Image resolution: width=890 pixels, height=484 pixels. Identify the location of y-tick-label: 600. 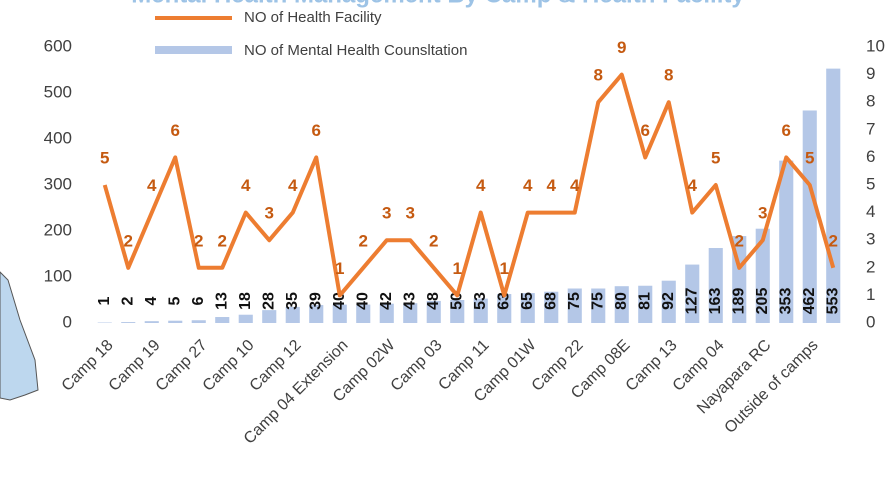
(58, 45).